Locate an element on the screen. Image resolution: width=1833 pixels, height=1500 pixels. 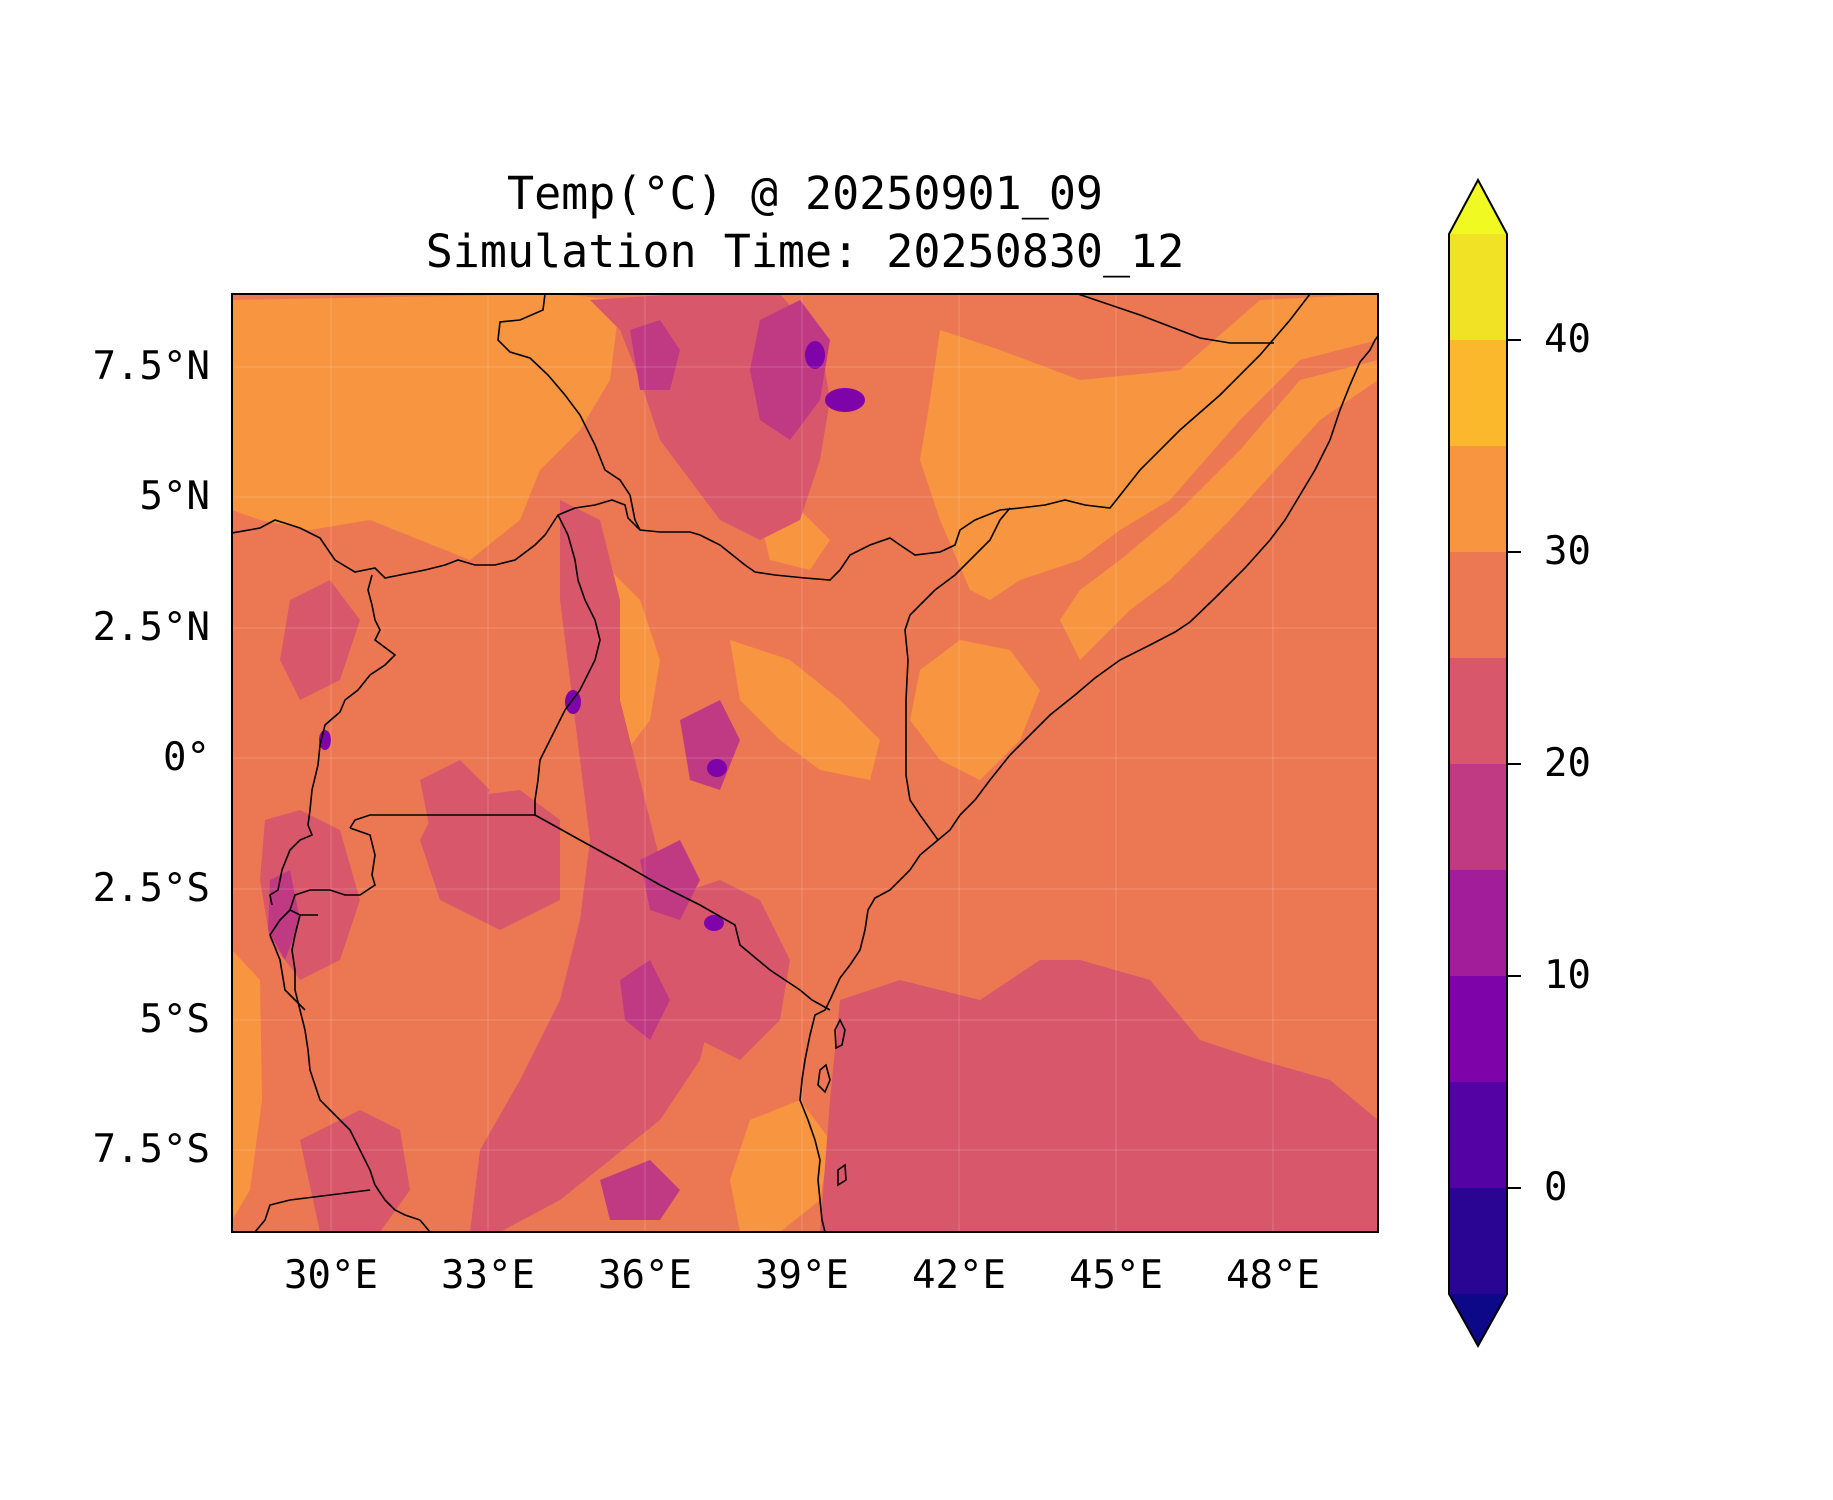
colorbar-tick-label: 30 is located at coordinates (1567, 551).